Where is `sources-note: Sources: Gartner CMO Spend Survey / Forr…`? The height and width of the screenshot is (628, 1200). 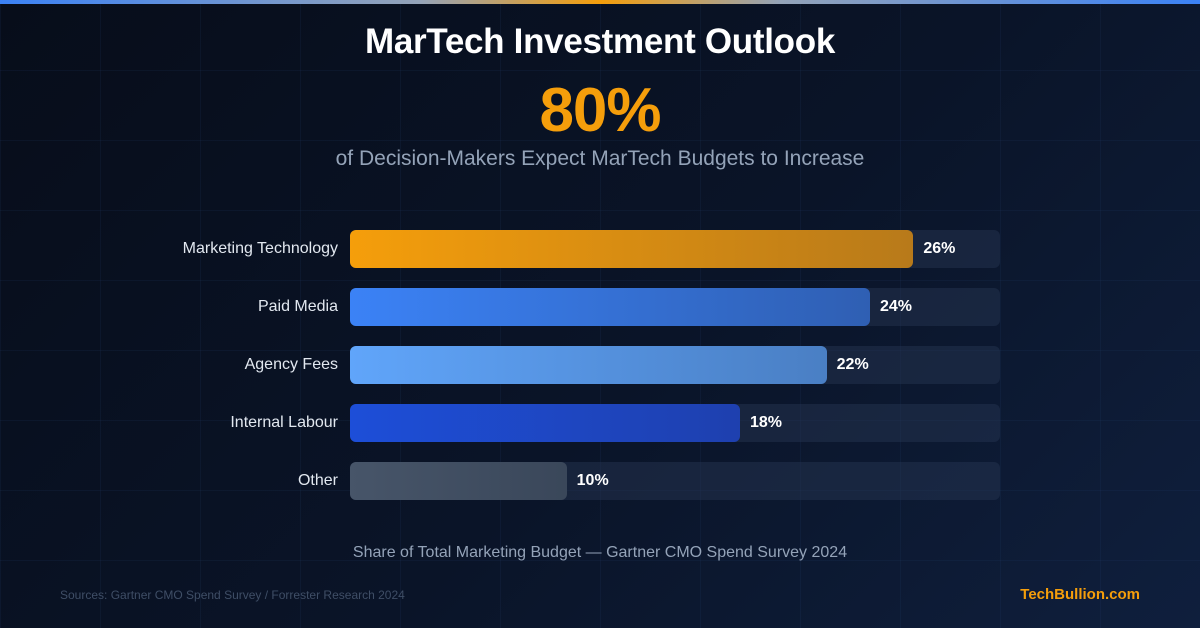 sources-note: Sources: Gartner CMO Spend Survey / Forr… is located at coordinates (232, 595).